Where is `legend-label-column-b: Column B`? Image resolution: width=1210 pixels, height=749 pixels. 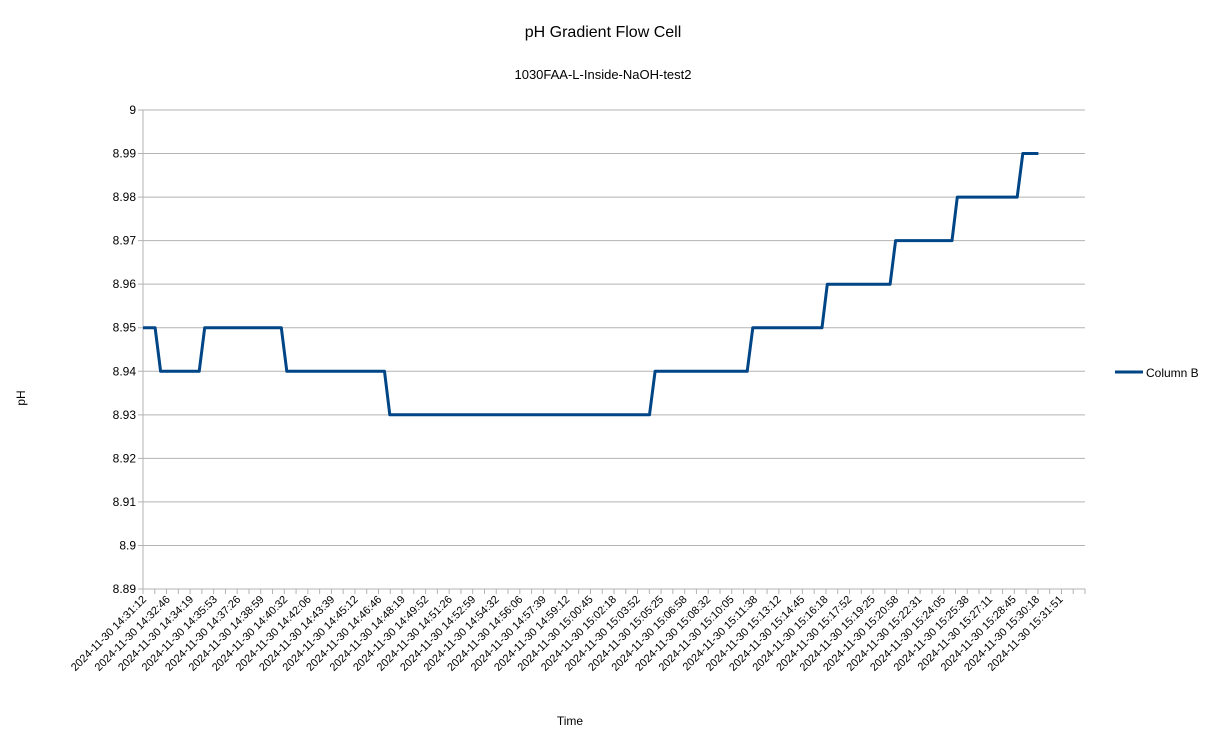
legend-label-column-b: Column B is located at coordinates (1172, 373).